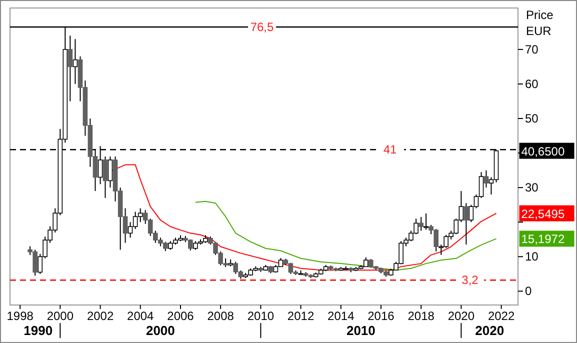 The image size is (577, 343). I want to click on x-tick-label: 2002, so click(100, 316).